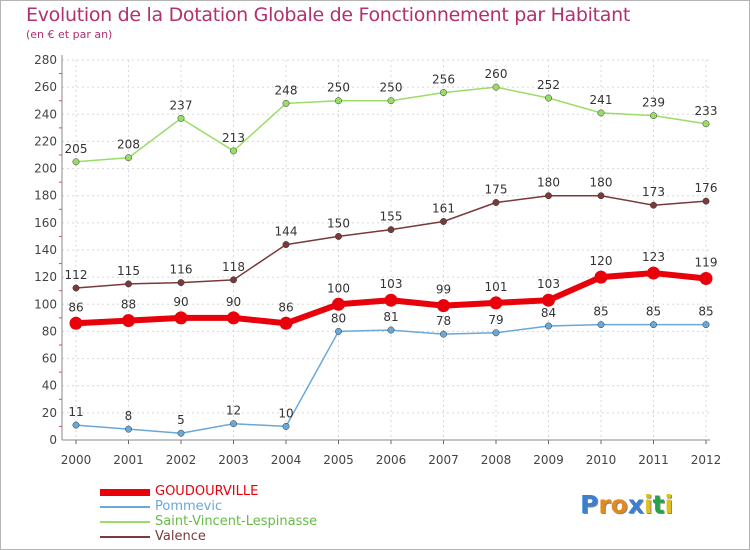 This screenshot has width=750, height=550. I want to click on proxiti-logo: Proxiti, so click(626, 504).